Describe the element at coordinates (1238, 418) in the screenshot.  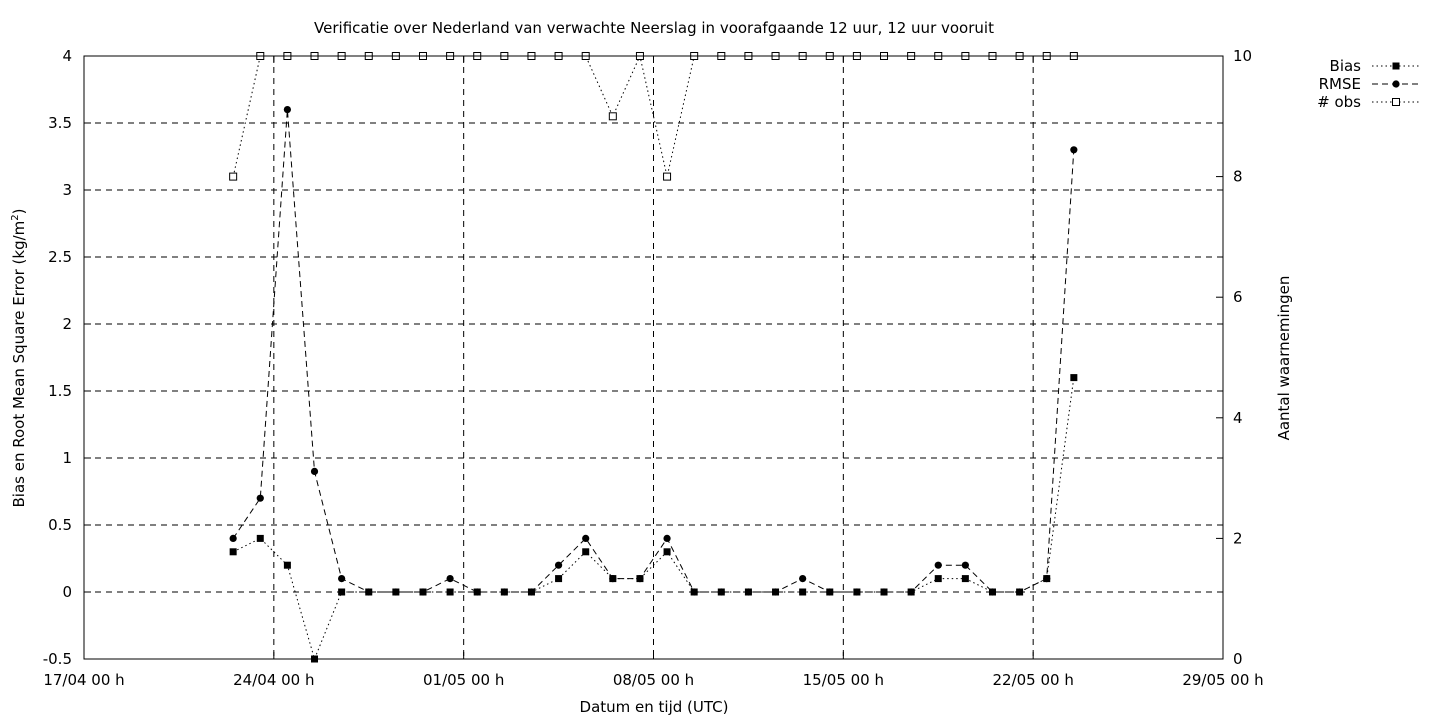
I see `y2-tick-label: 4` at that location.